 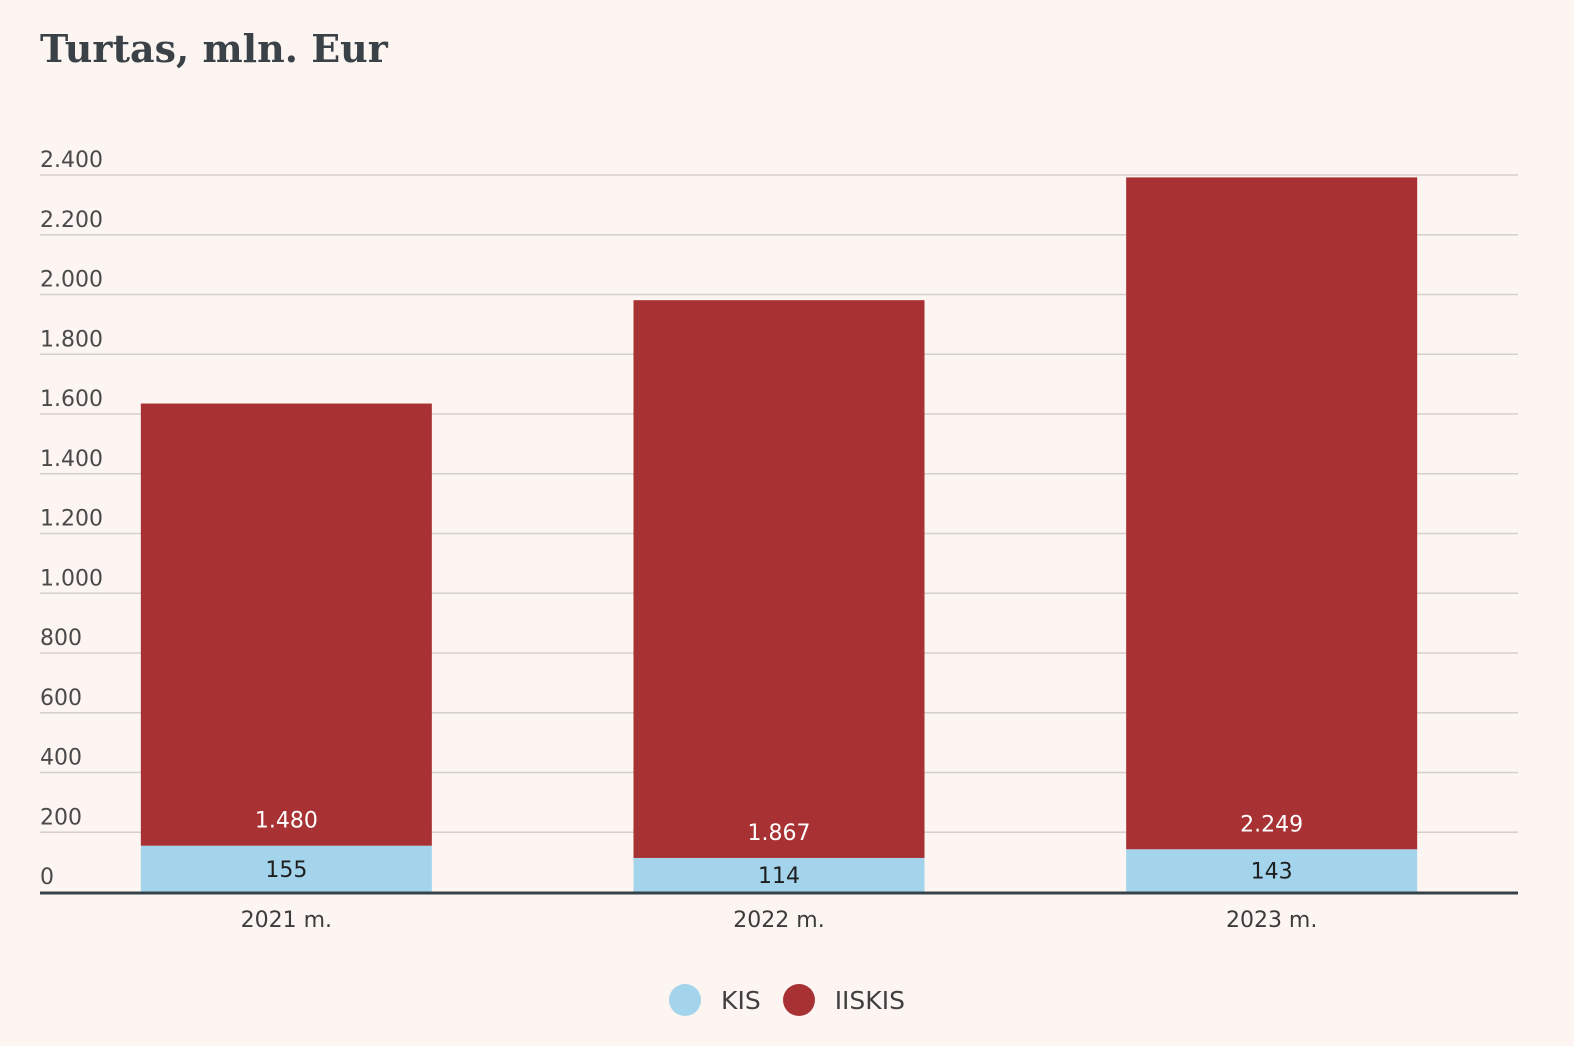 What do you see at coordinates (685, 1000) in the screenshot?
I see `legend-swatch-kis` at bounding box center [685, 1000].